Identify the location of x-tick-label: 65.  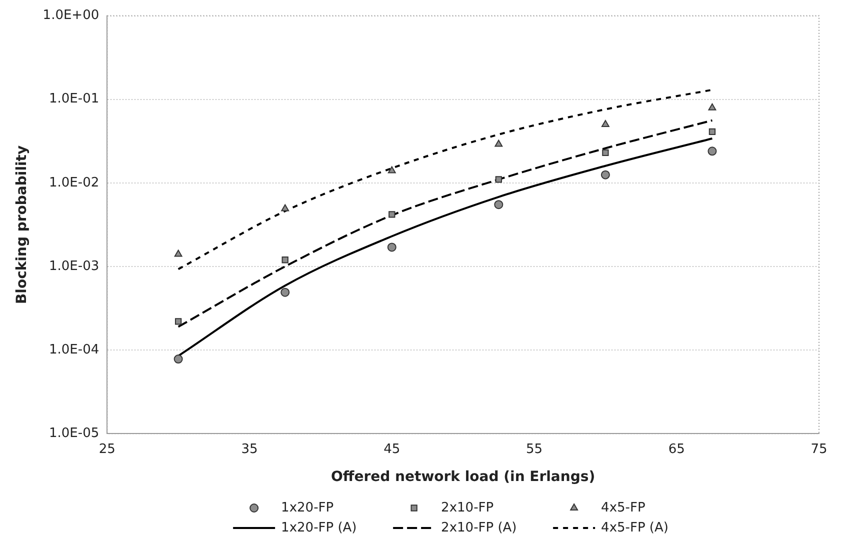
(676, 449).